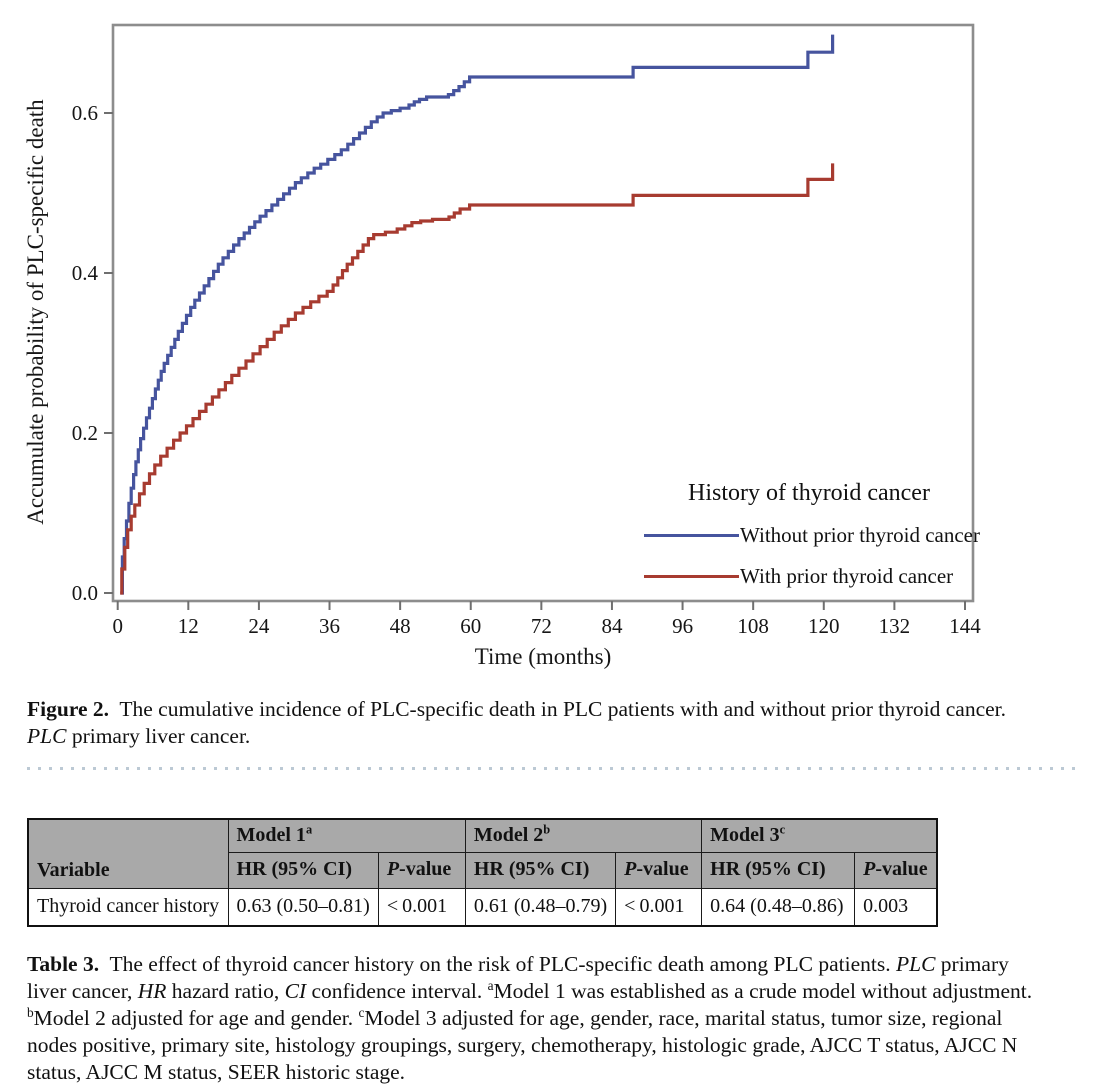 The image size is (1107, 1085). I want to click on header-p-1: P-value, so click(421, 870).